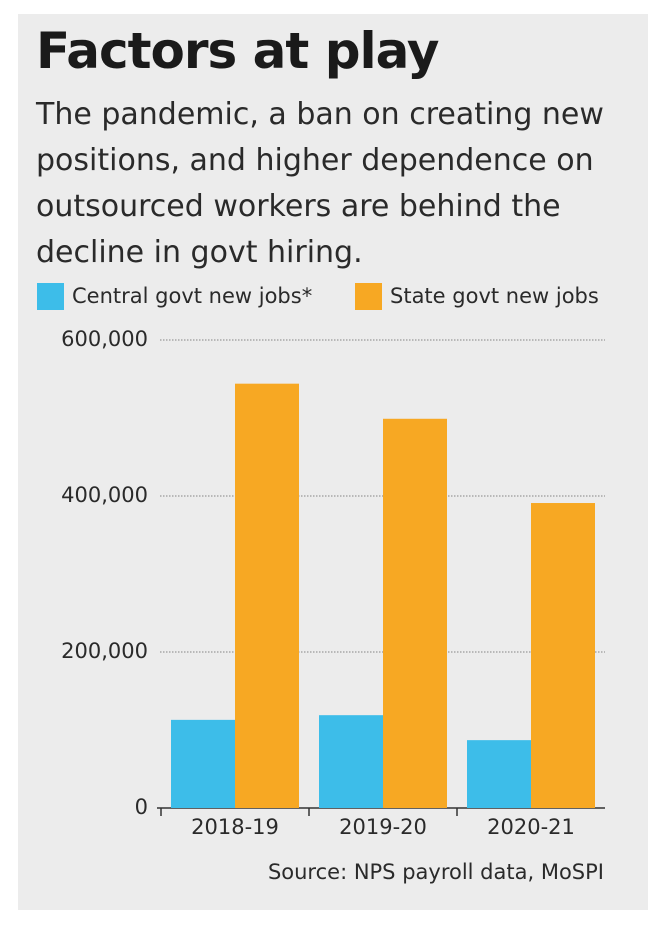 This screenshot has height=928, width=666. Describe the element at coordinates (494, 296) in the screenshot. I see `legend-label: State govt new jobs` at that location.